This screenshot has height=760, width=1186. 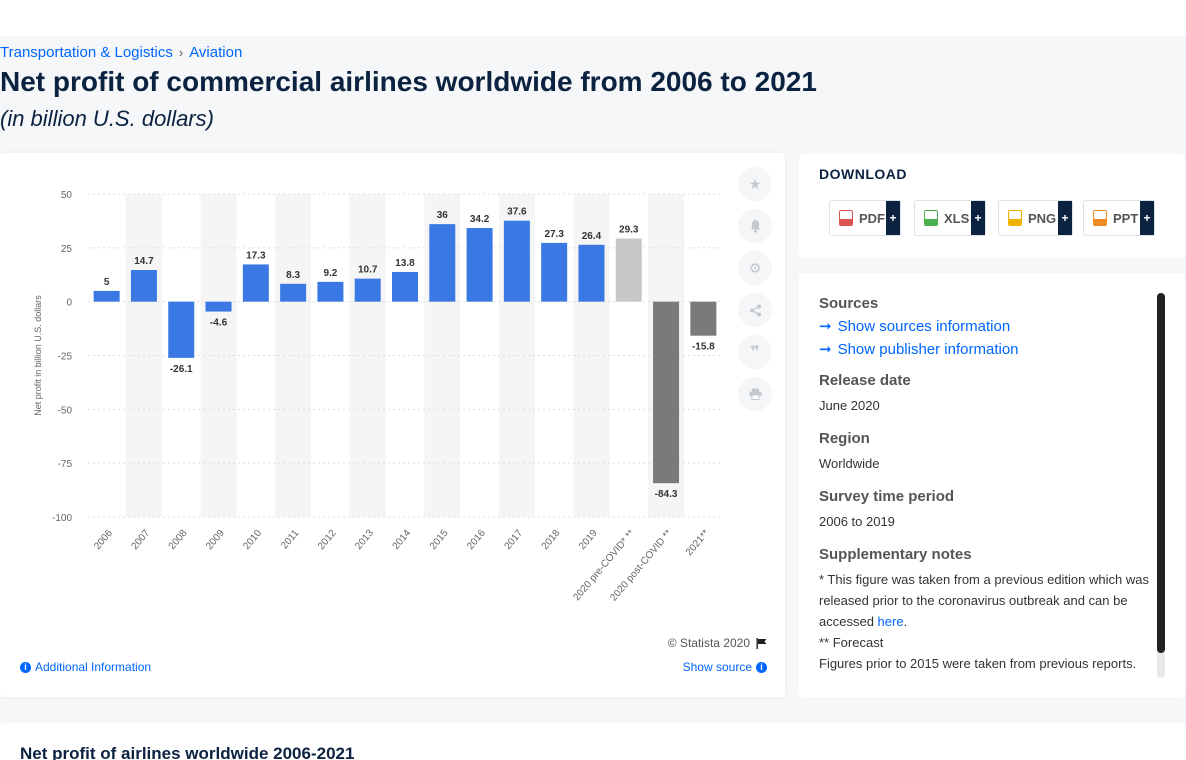 I want to click on show-sources-link: ➞ Show sources information, so click(x=984, y=326).